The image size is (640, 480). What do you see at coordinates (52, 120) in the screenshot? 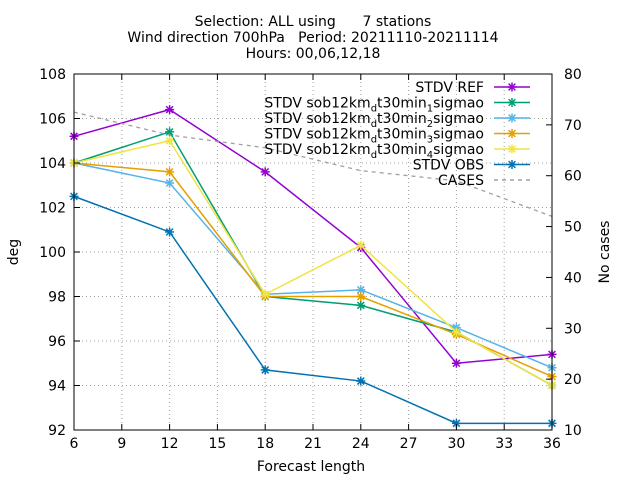
I see `y-tick-label: 106` at bounding box center [52, 120].